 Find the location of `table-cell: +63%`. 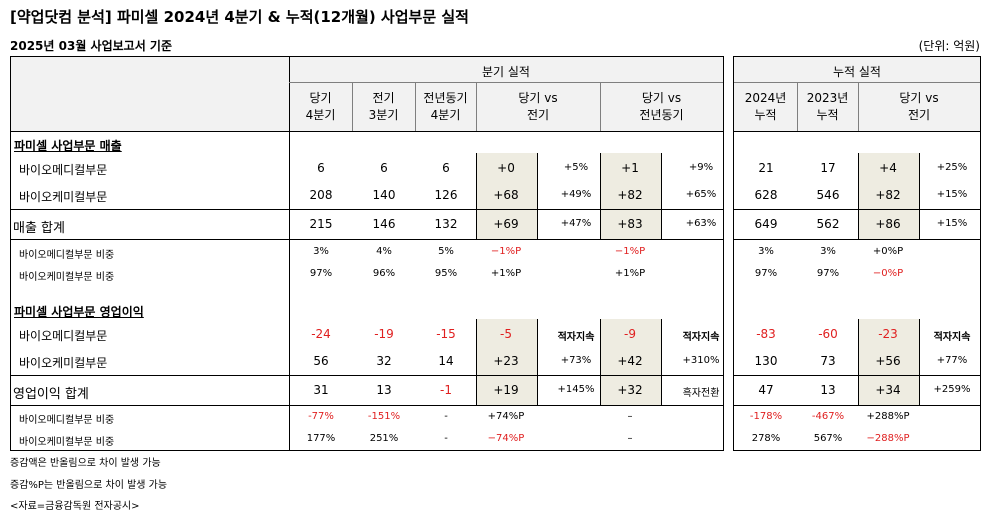

table-cell: +63% is located at coordinates (701, 223).